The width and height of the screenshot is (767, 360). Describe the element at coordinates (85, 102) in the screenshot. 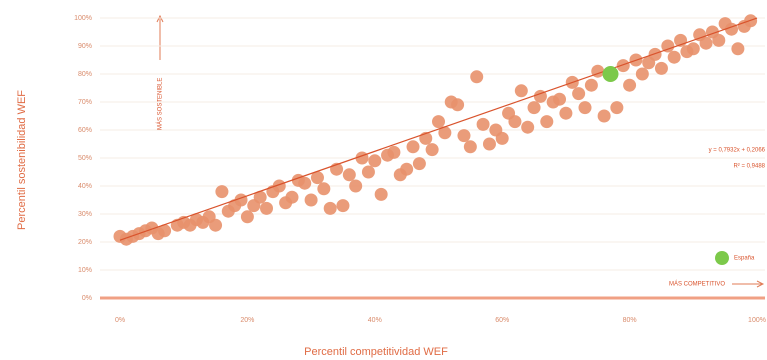

I see `y-tick-label: 70%` at that location.